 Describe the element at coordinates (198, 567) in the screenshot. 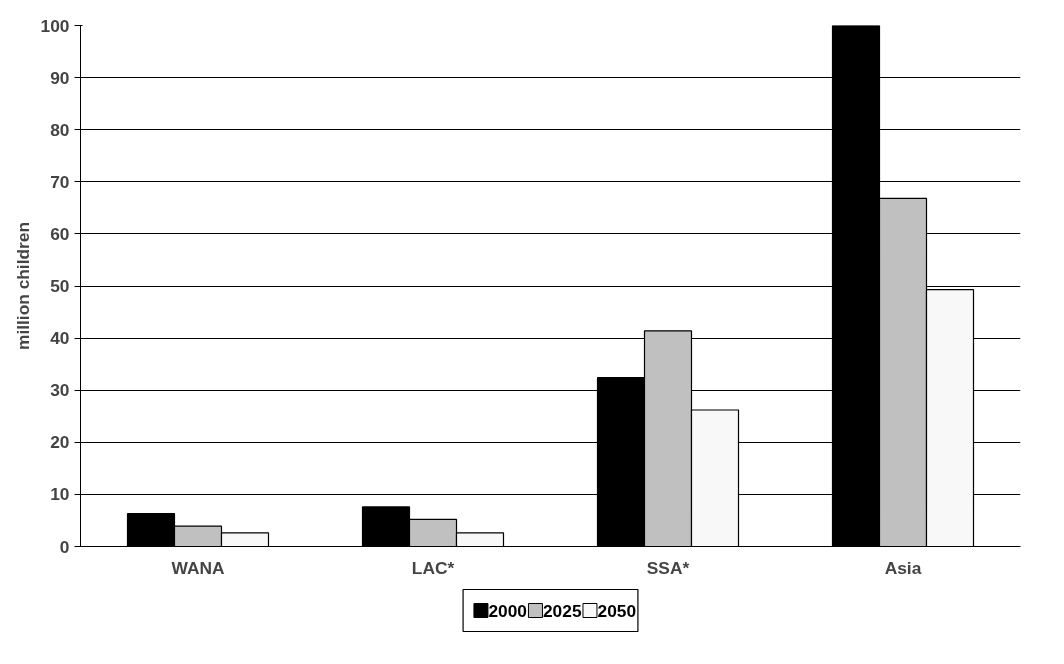

I see `x-tick-label: WANA` at that location.